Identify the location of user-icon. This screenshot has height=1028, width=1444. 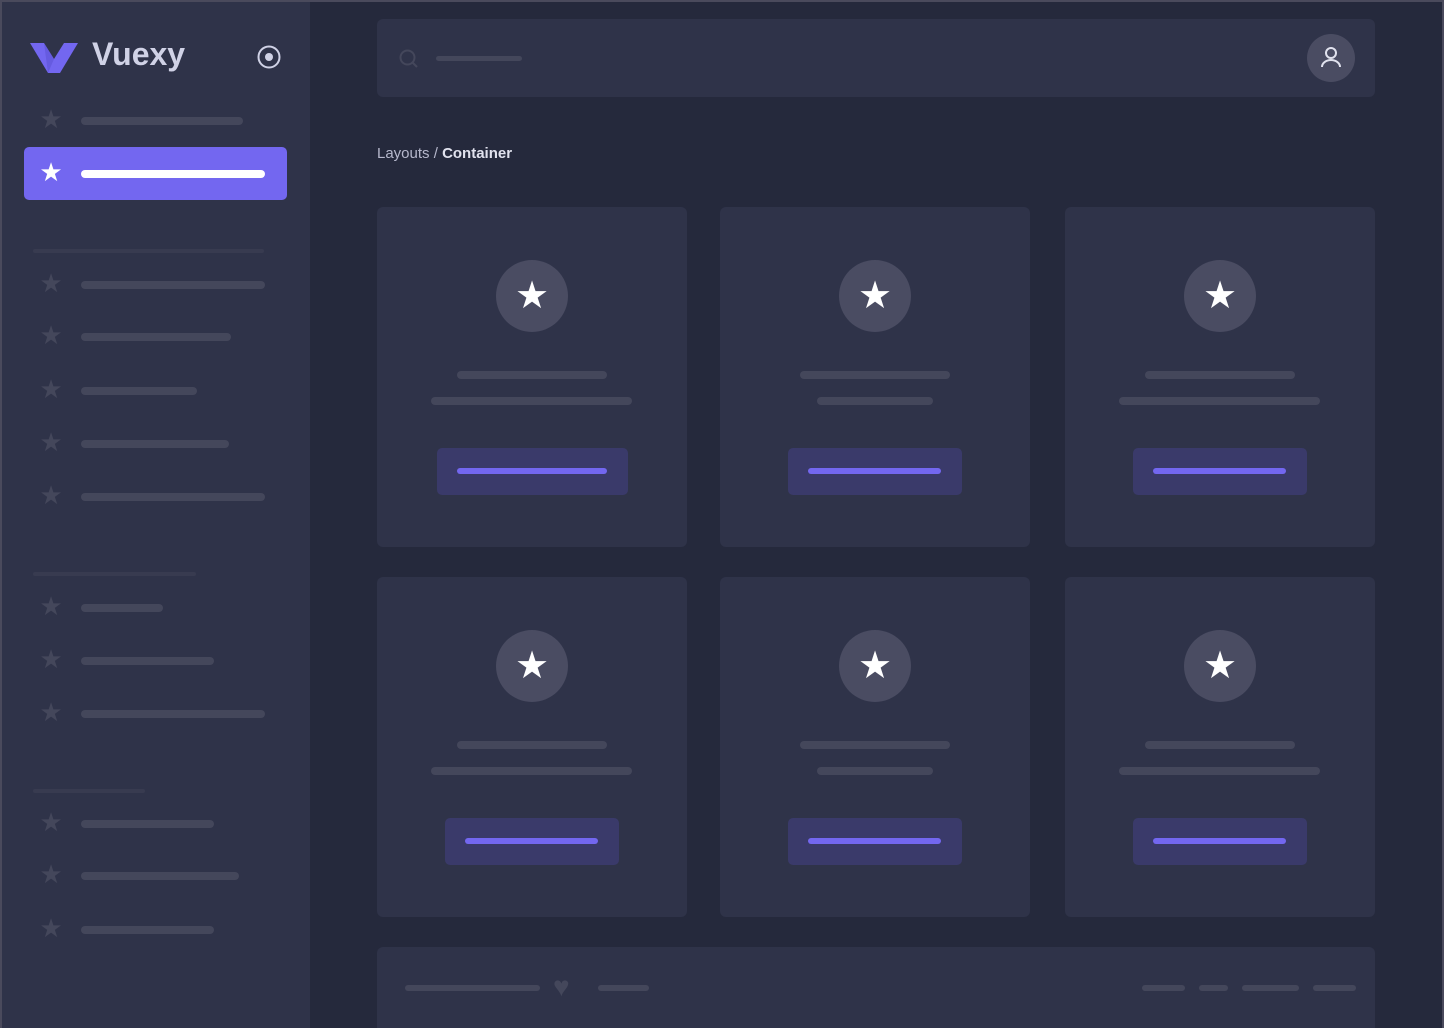
(1331, 57).